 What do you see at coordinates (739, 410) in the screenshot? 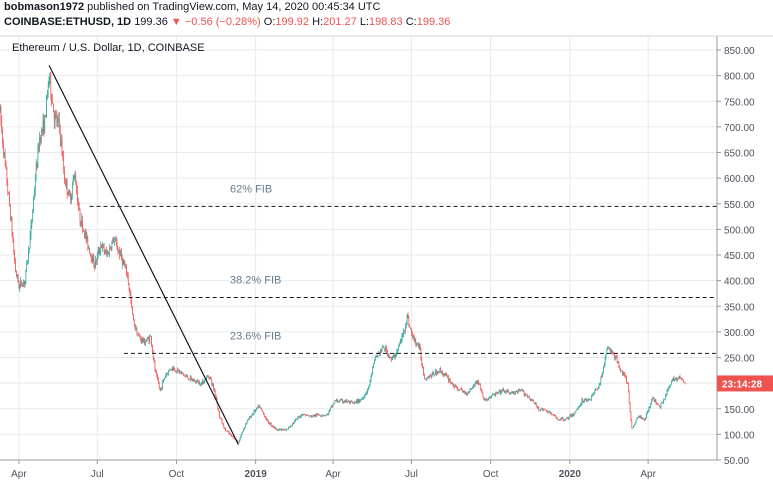
I see `y-tick-label: 150.00` at bounding box center [739, 410].